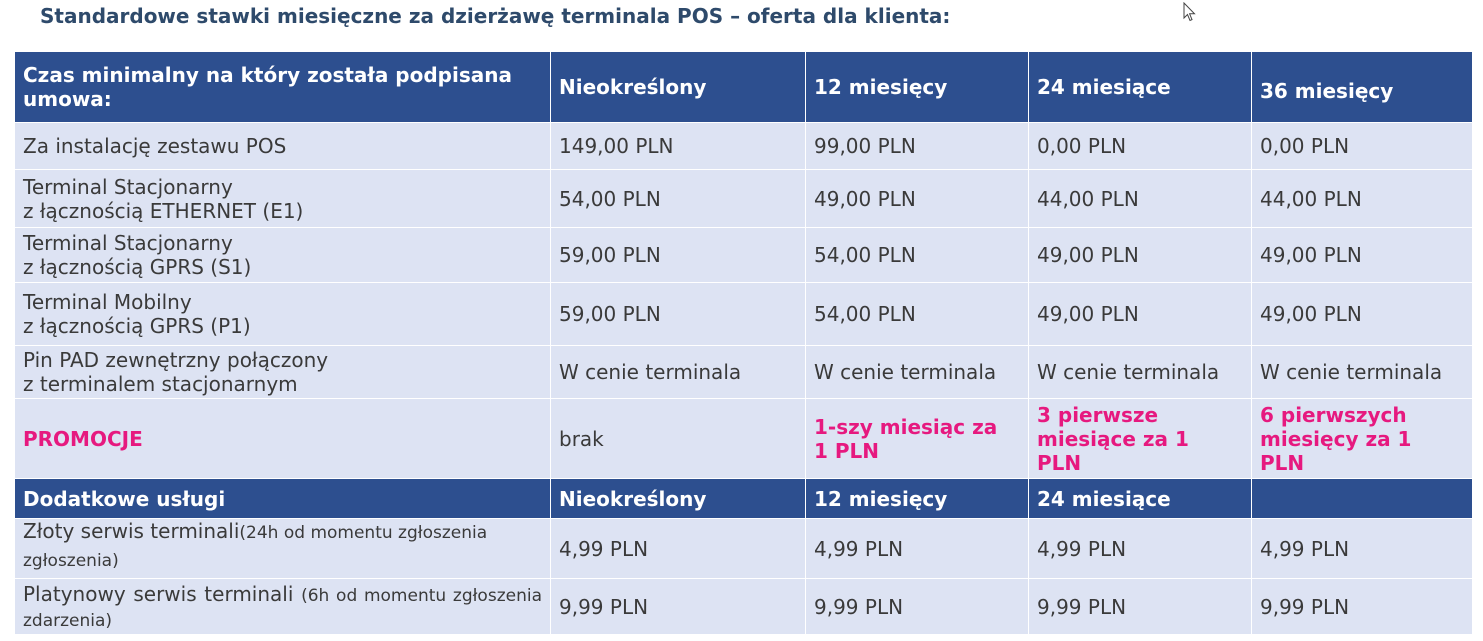 The width and height of the screenshot is (1483, 641). I want to click on row-label: Za instalację zestawu POS, so click(282, 146).